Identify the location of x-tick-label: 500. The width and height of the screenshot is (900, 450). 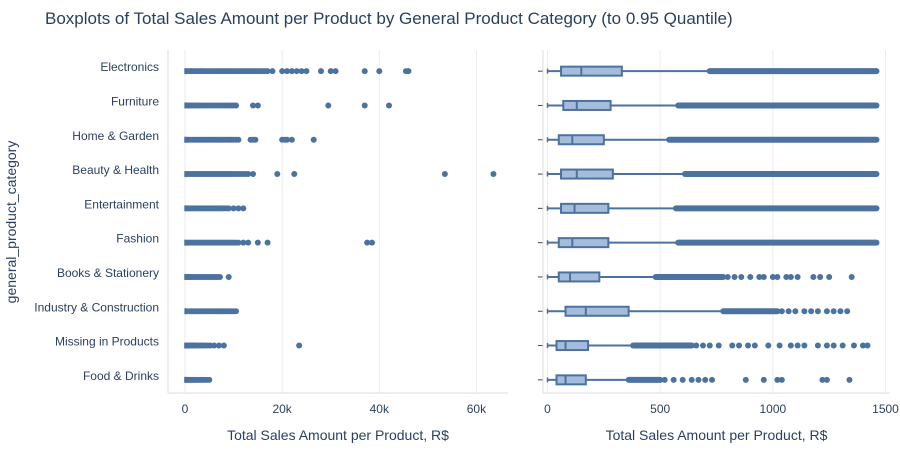
(660, 409).